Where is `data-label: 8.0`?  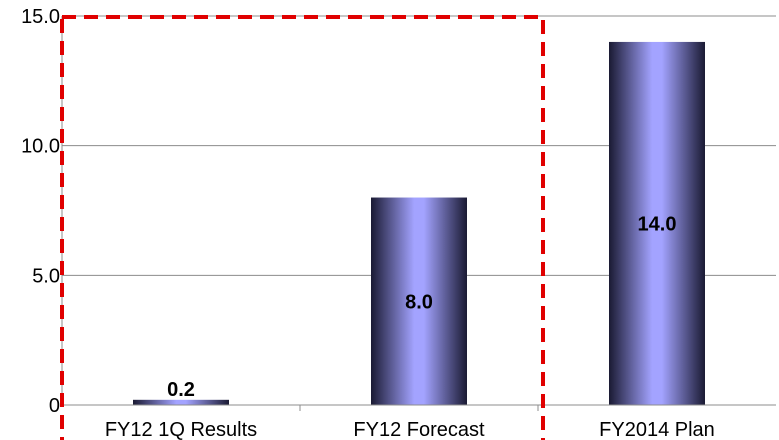
data-label: 8.0 is located at coordinates (419, 302).